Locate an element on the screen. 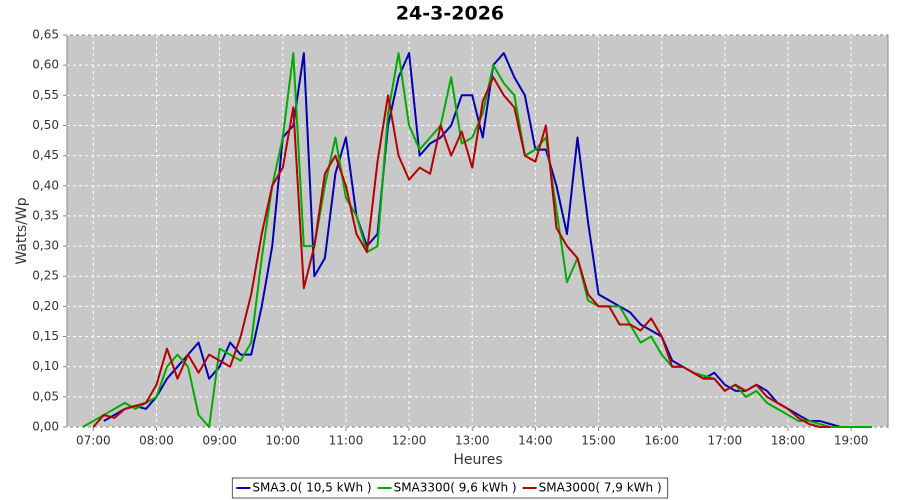  y-tick-label: 0,20 is located at coordinates (45, 306).